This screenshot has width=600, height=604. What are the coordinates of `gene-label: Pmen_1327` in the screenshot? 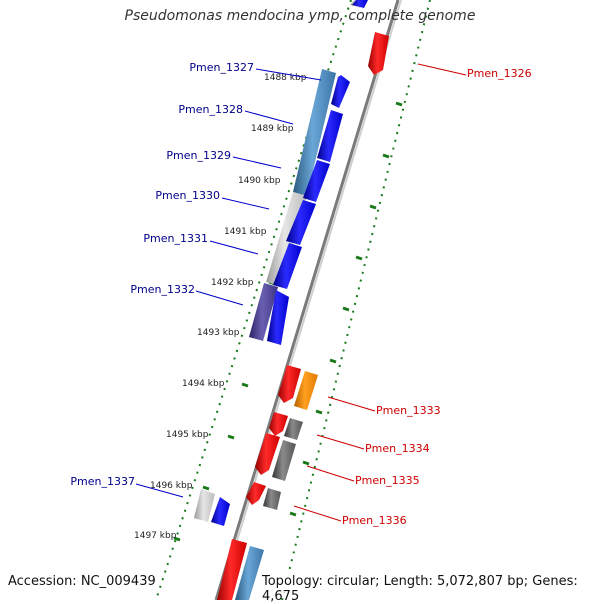 It's located at (221, 67).